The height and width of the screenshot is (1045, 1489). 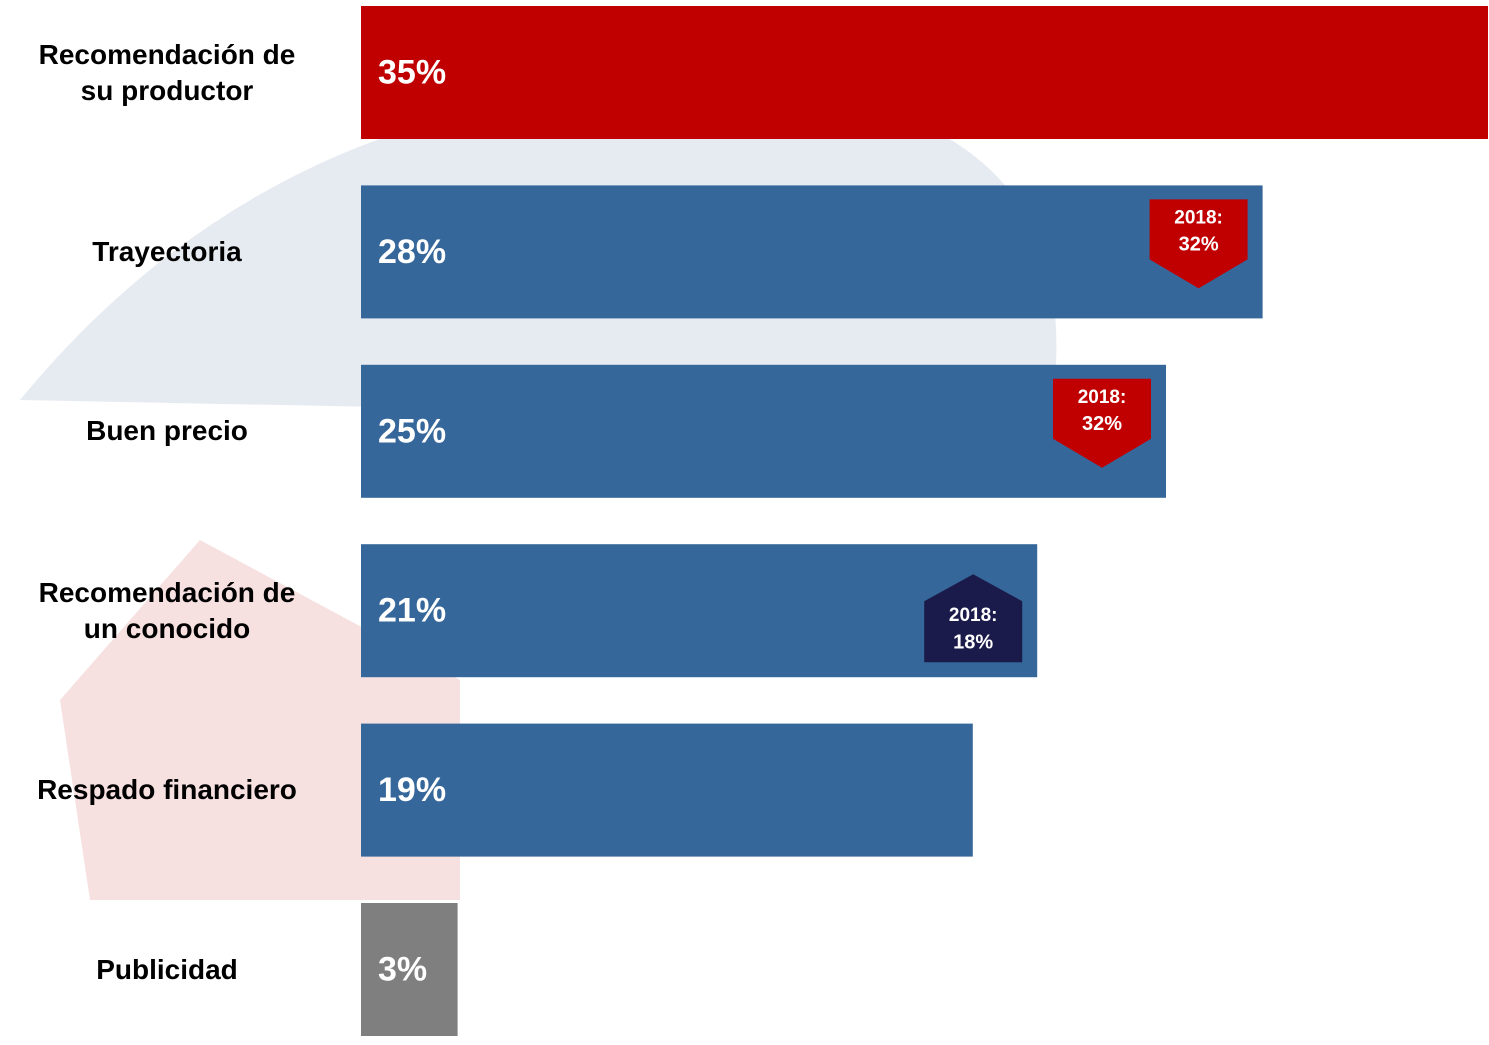 What do you see at coordinates (167, 72) in the screenshot?
I see `category-label: Recomendación de su productor` at bounding box center [167, 72].